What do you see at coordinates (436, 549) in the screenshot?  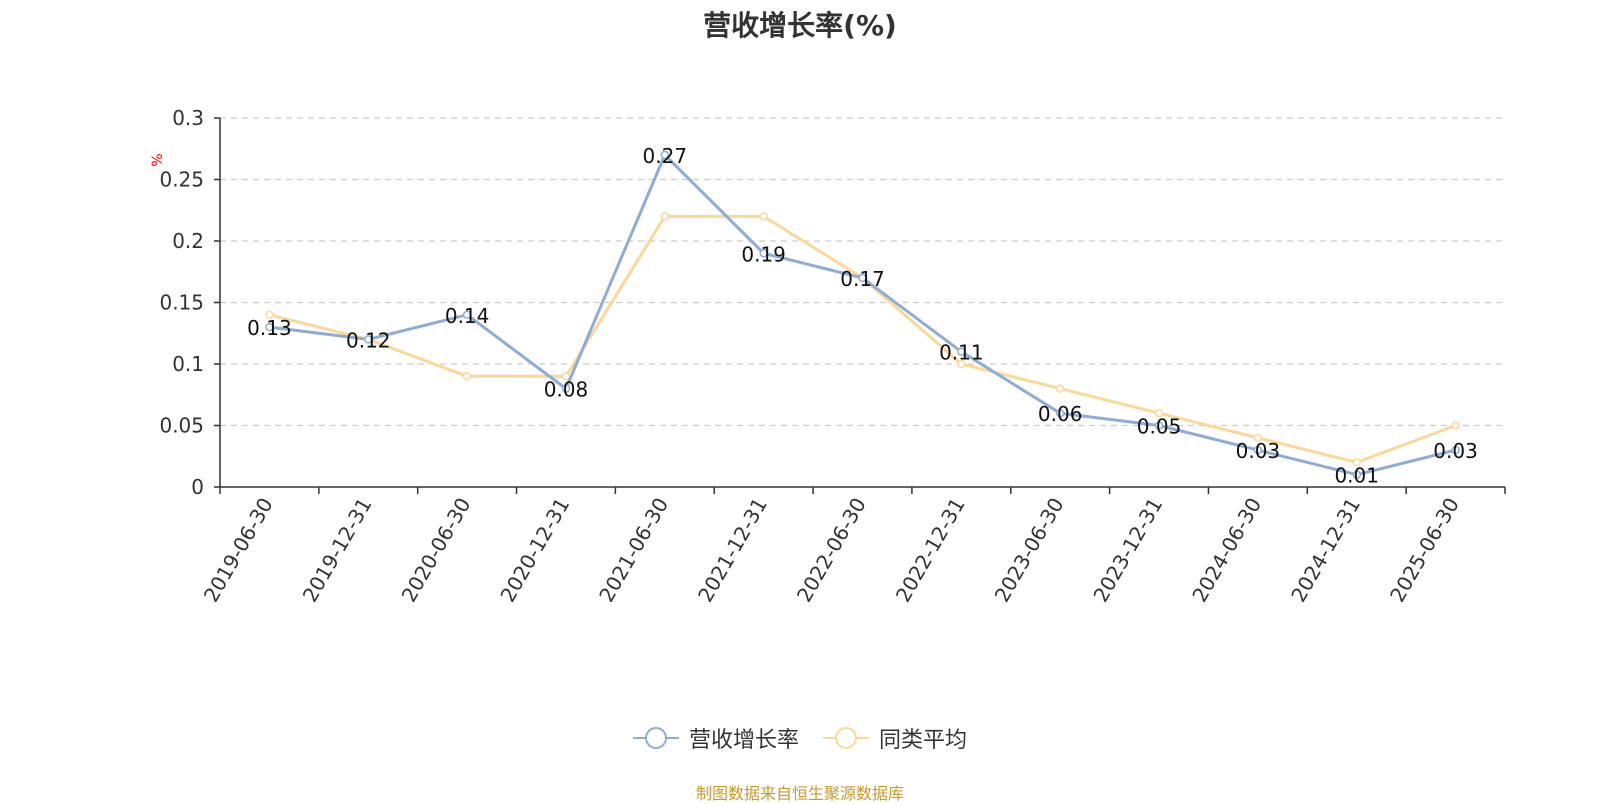 I see `x-tick-label: 2020-06-30` at bounding box center [436, 549].